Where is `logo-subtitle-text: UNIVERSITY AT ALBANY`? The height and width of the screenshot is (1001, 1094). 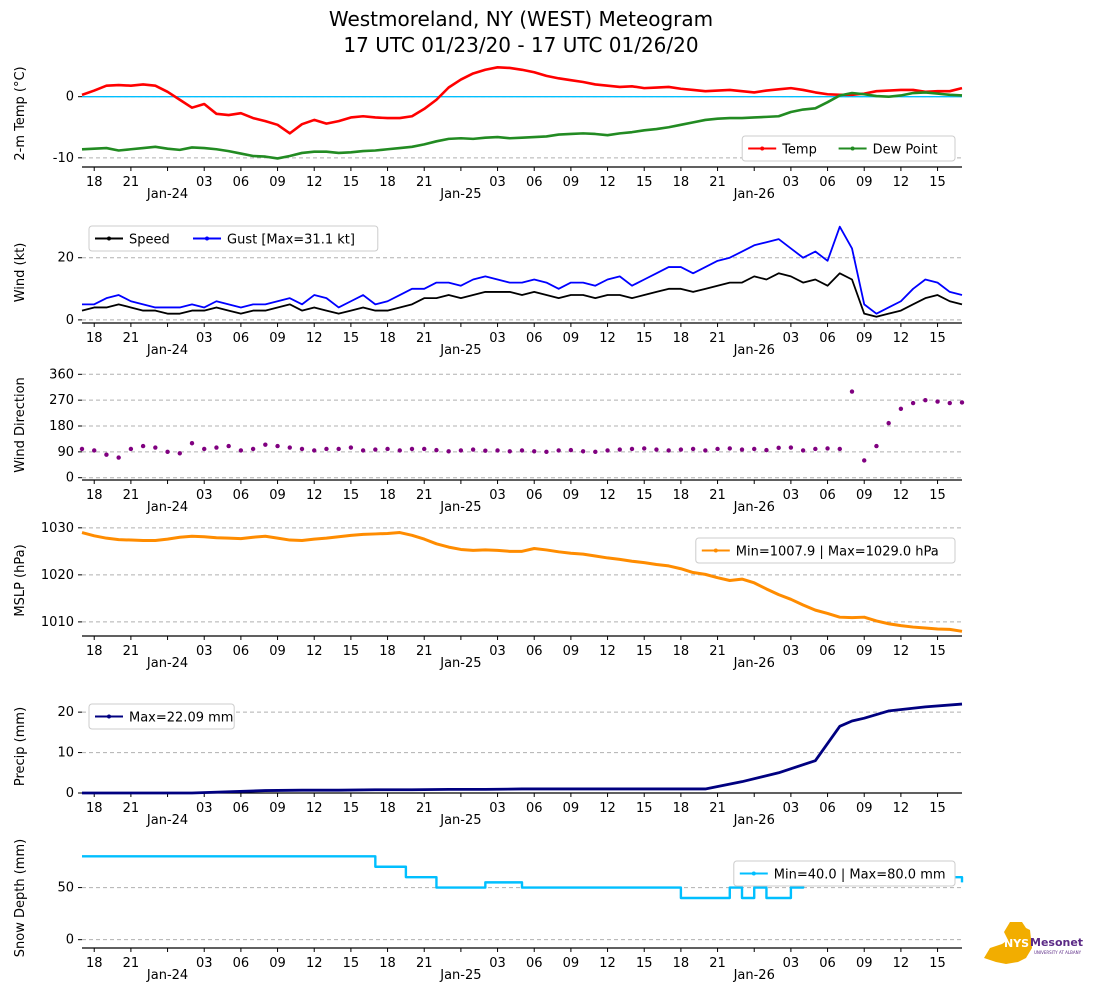 logo-subtitle-text: UNIVERSITY AT ALBANY is located at coordinates (1058, 952).